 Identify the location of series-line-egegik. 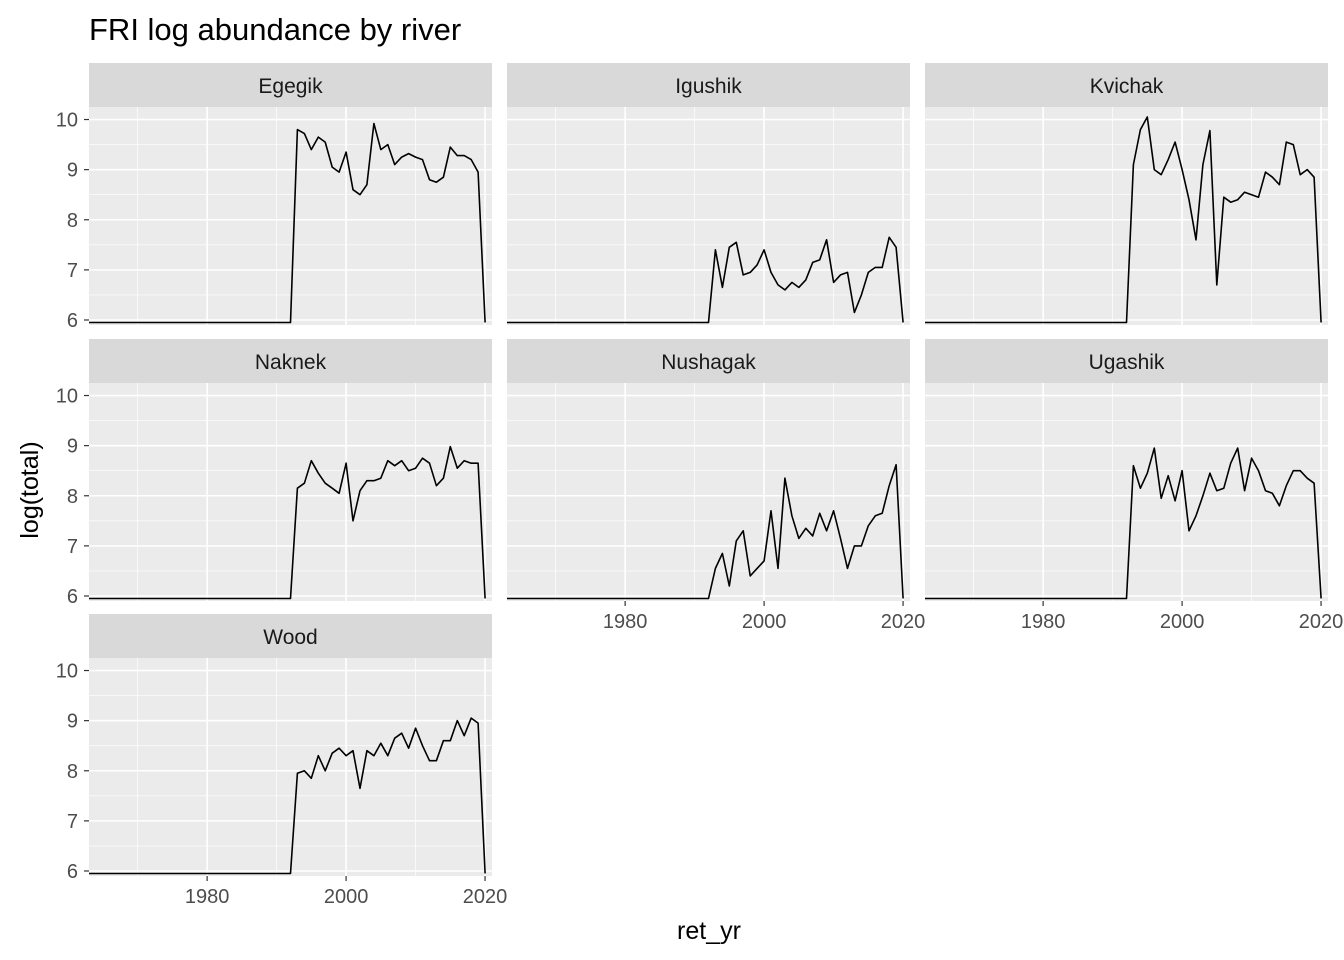
(287, 223).